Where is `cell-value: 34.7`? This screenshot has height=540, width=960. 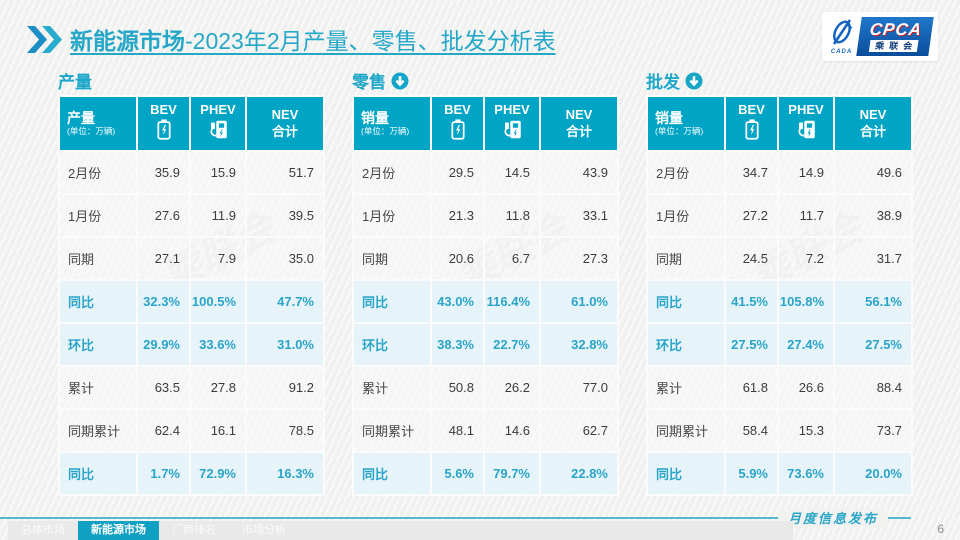 cell-value: 34.7 is located at coordinates (751, 172).